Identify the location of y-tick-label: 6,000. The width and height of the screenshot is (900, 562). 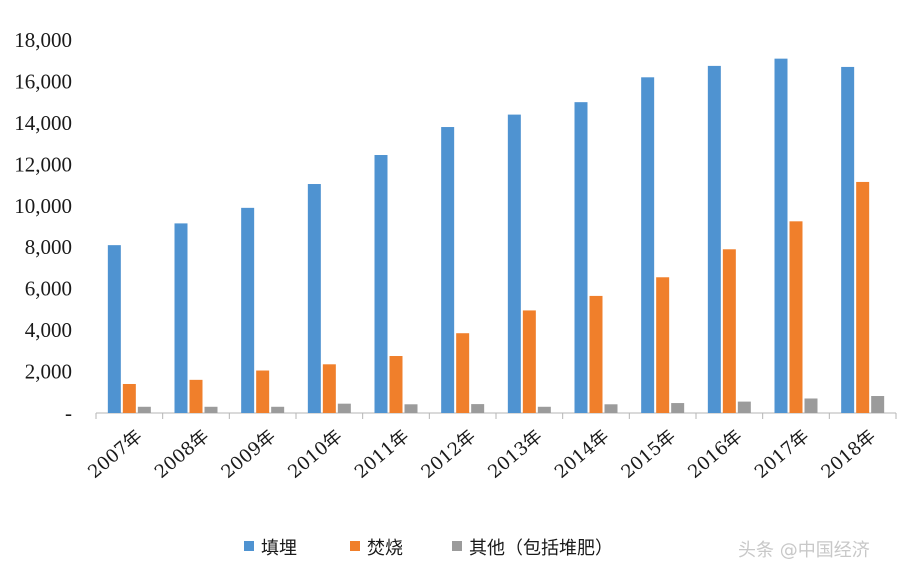
(48, 289).